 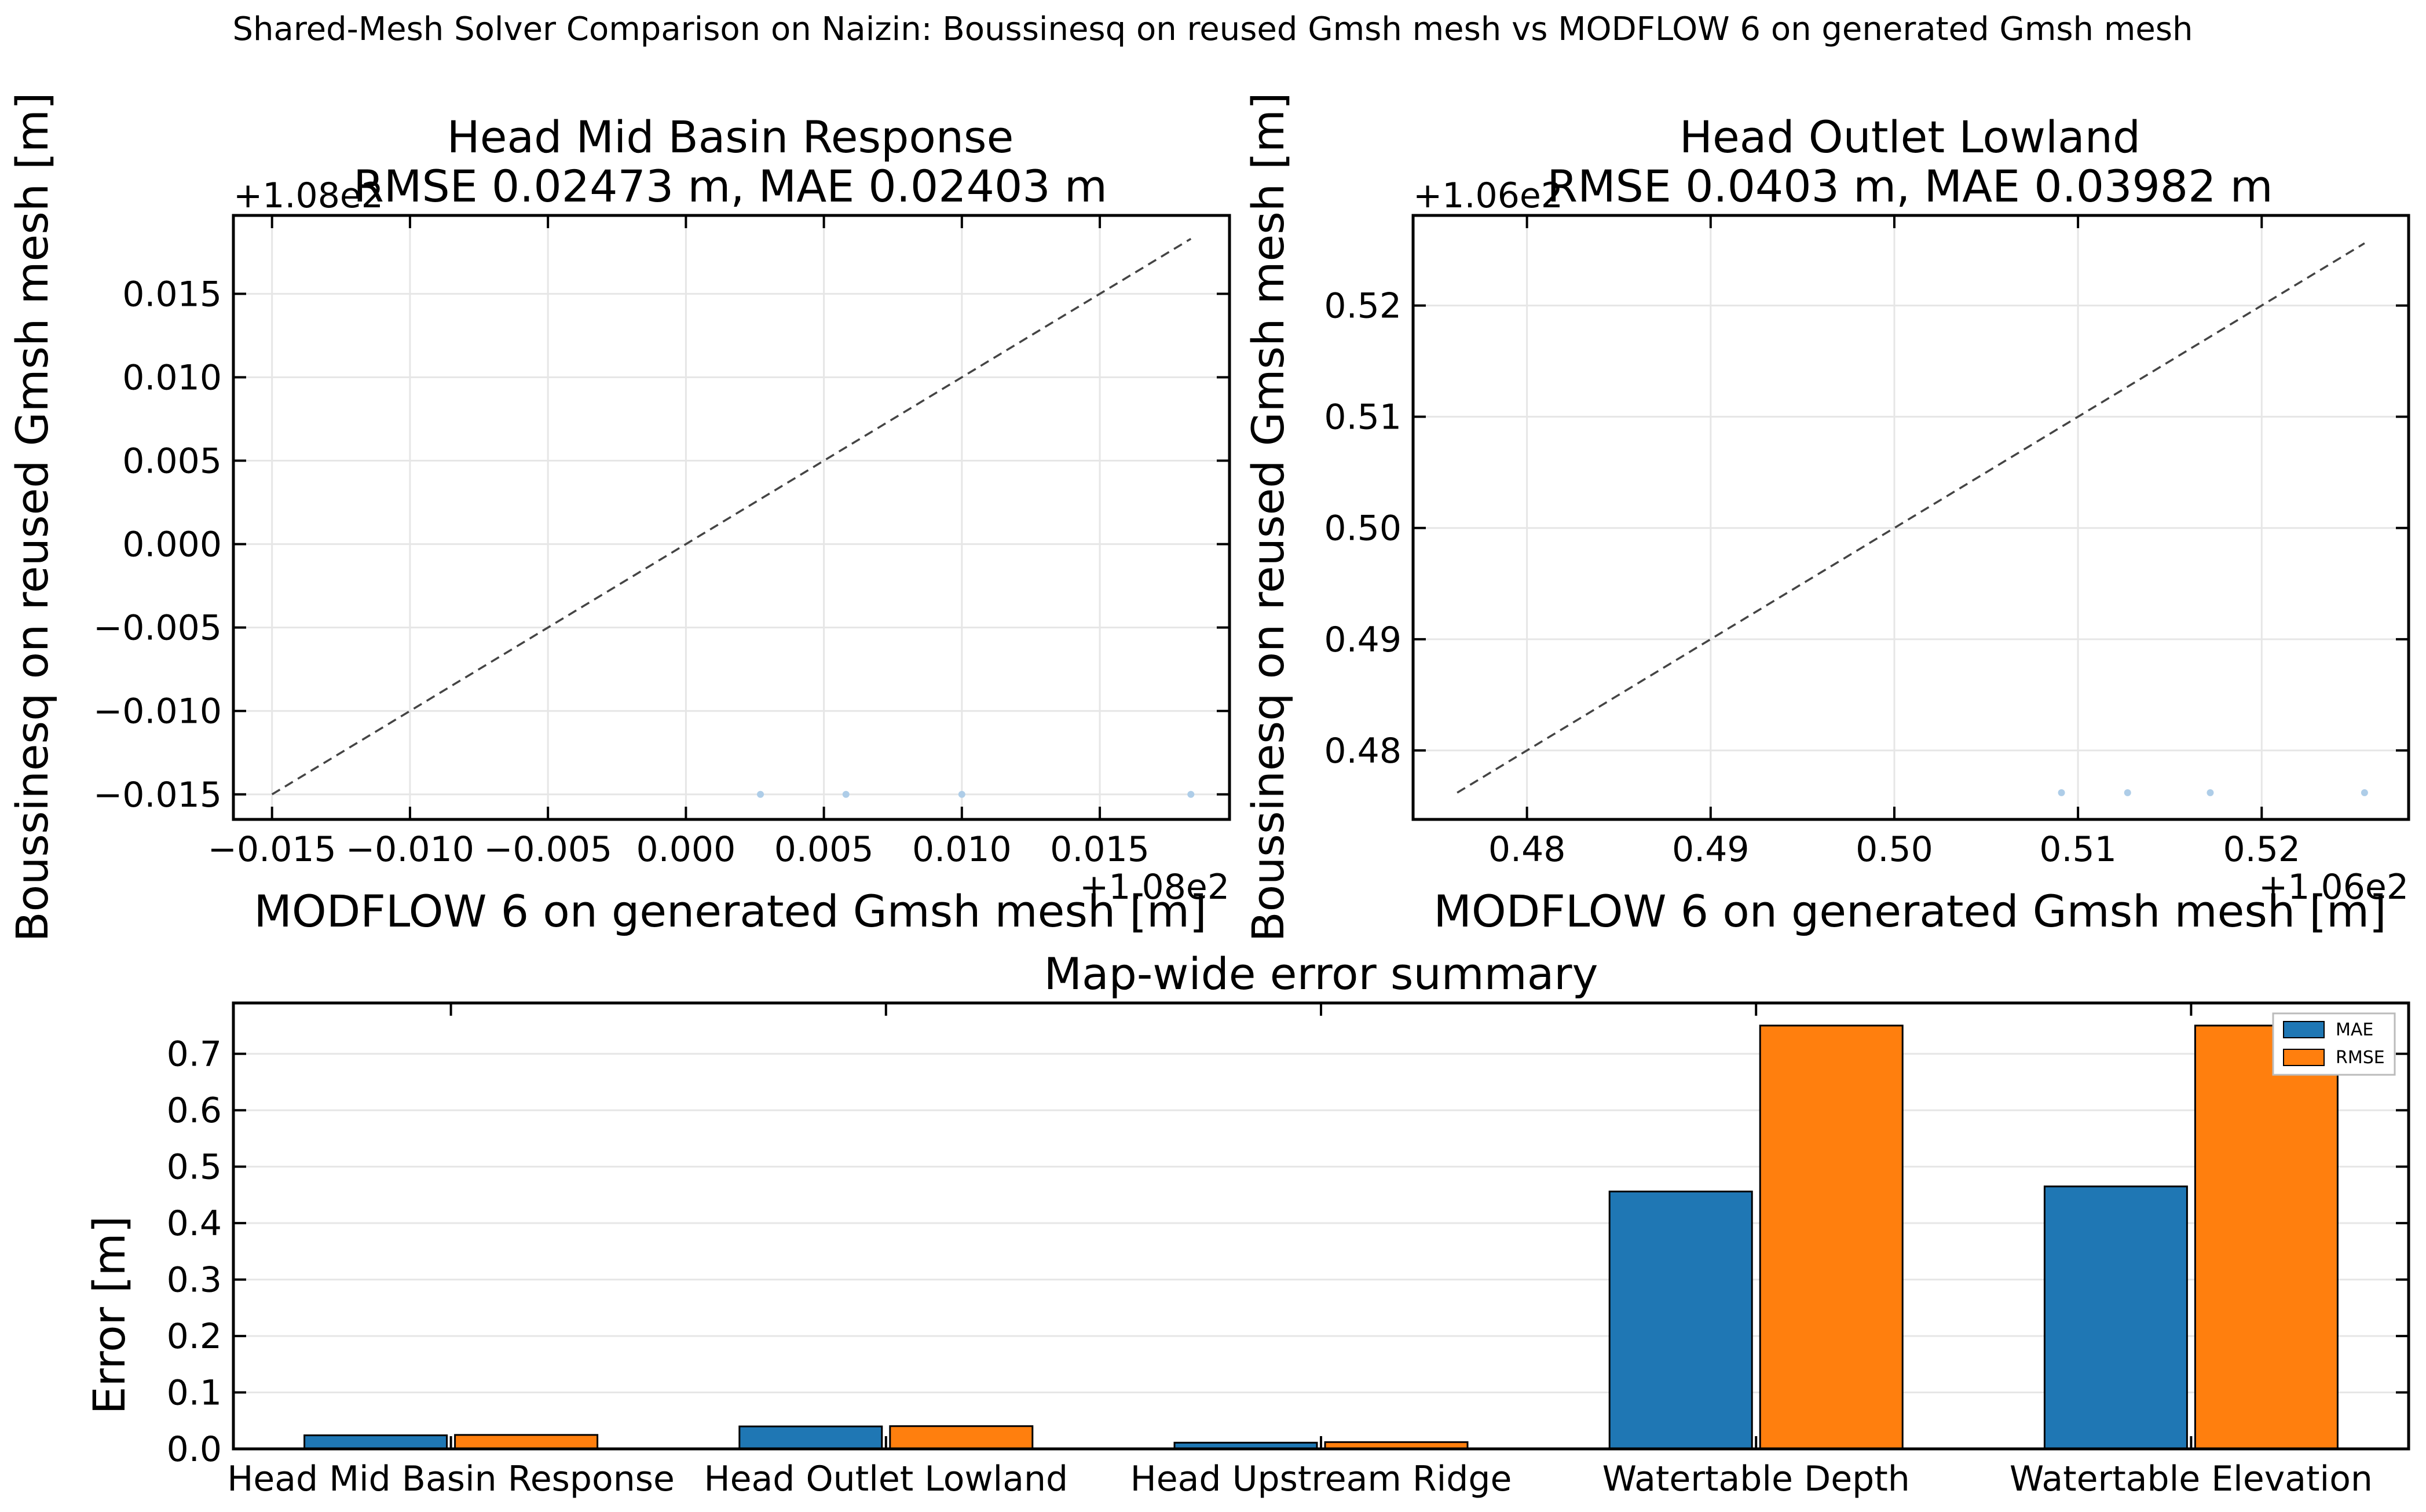 I want to click on panel-title: Head Mid Basin Response, so click(x=730, y=137).